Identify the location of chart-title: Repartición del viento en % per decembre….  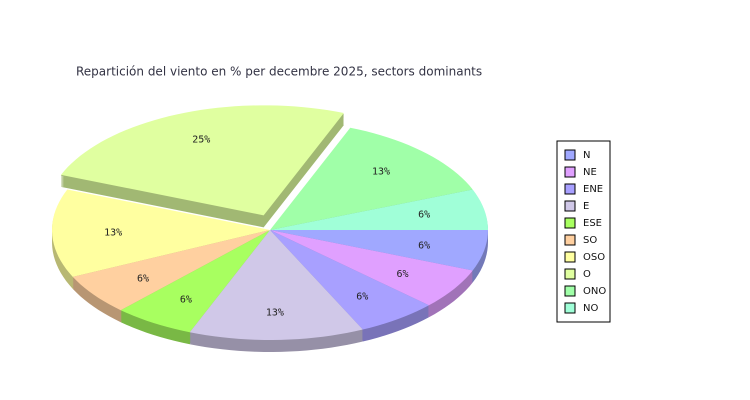
(279, 72).